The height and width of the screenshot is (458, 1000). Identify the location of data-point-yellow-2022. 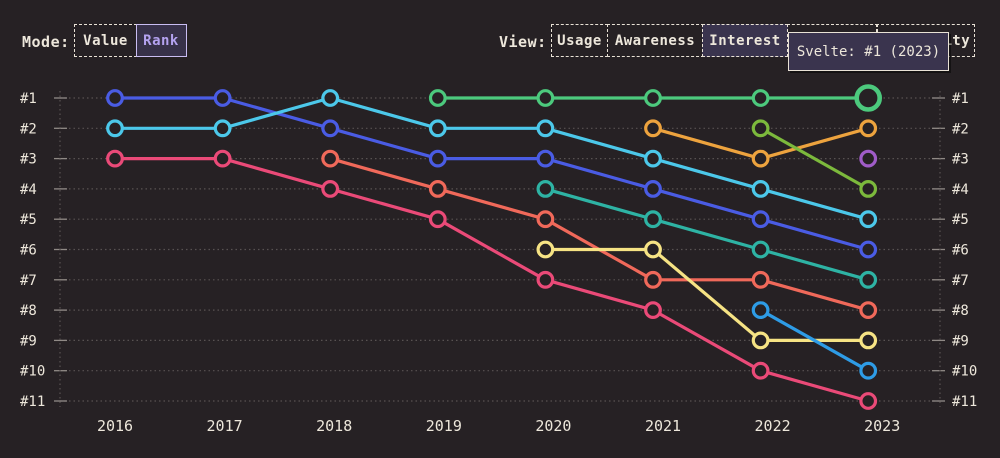
(760, 340).